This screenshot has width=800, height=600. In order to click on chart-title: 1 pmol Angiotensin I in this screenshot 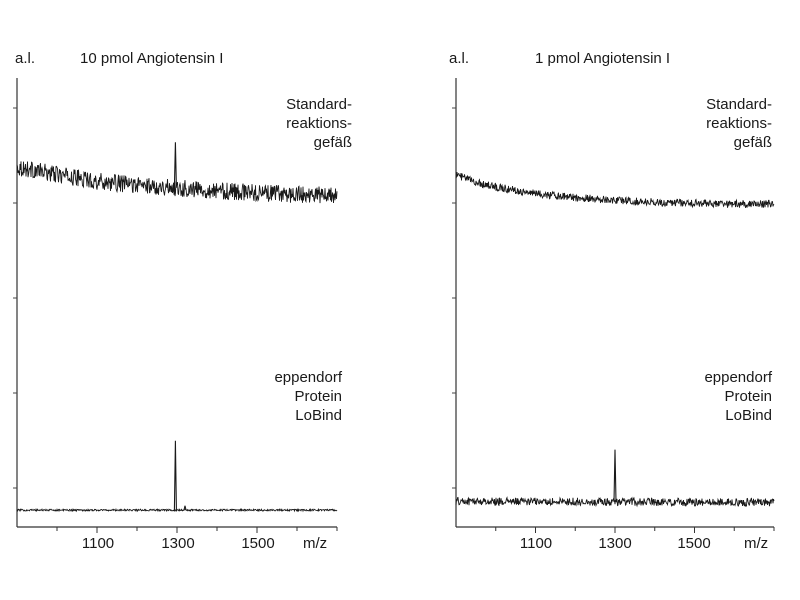, I will do `click(603, 58)`.